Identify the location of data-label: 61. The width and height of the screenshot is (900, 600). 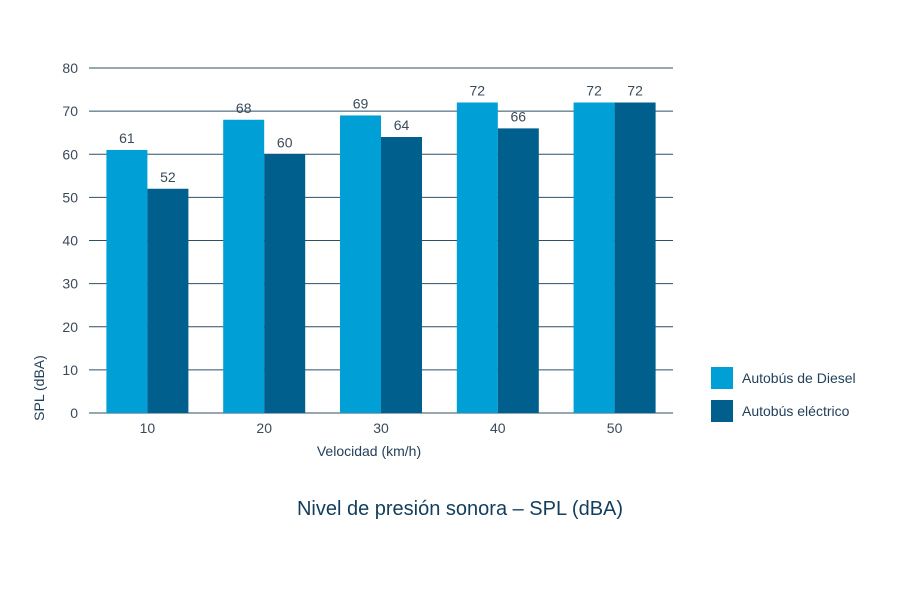
(127, 138).